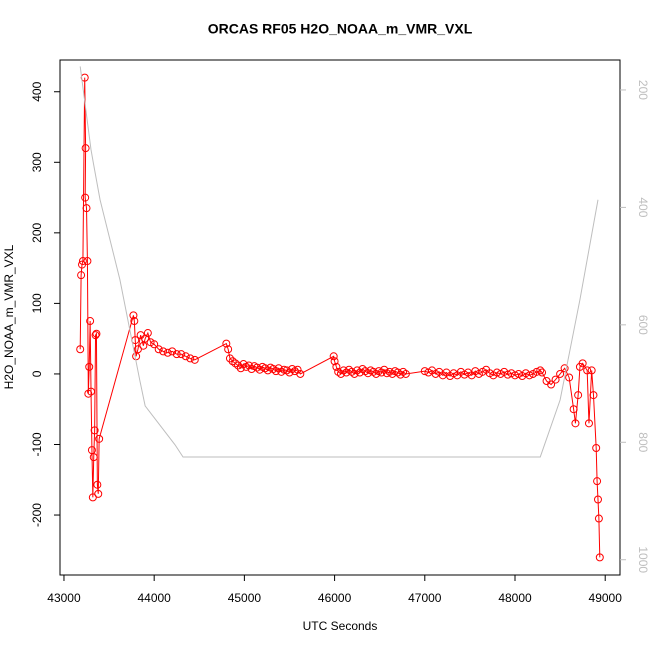  I want to click on y-tick-label: 100, so click(37, 303).